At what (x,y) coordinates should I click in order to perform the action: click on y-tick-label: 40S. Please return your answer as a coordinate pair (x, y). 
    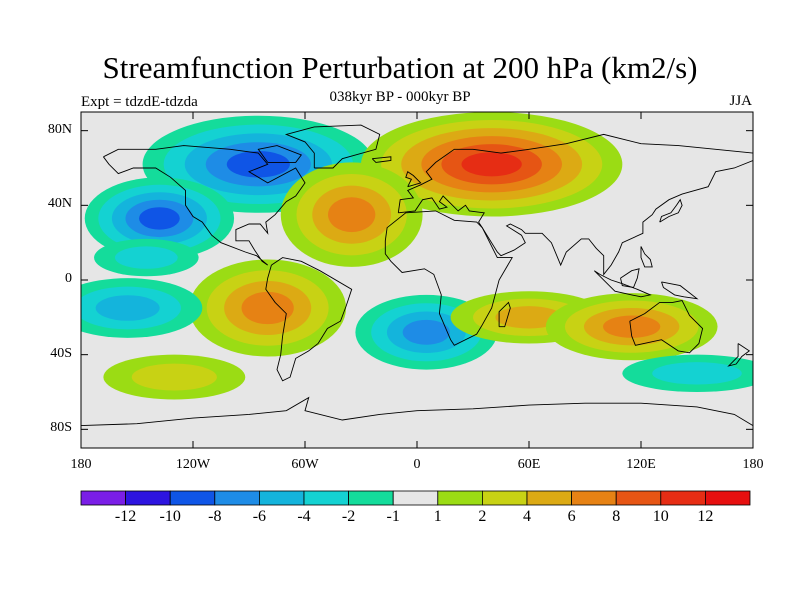
    Looking at the image, I should click on (61, 353).